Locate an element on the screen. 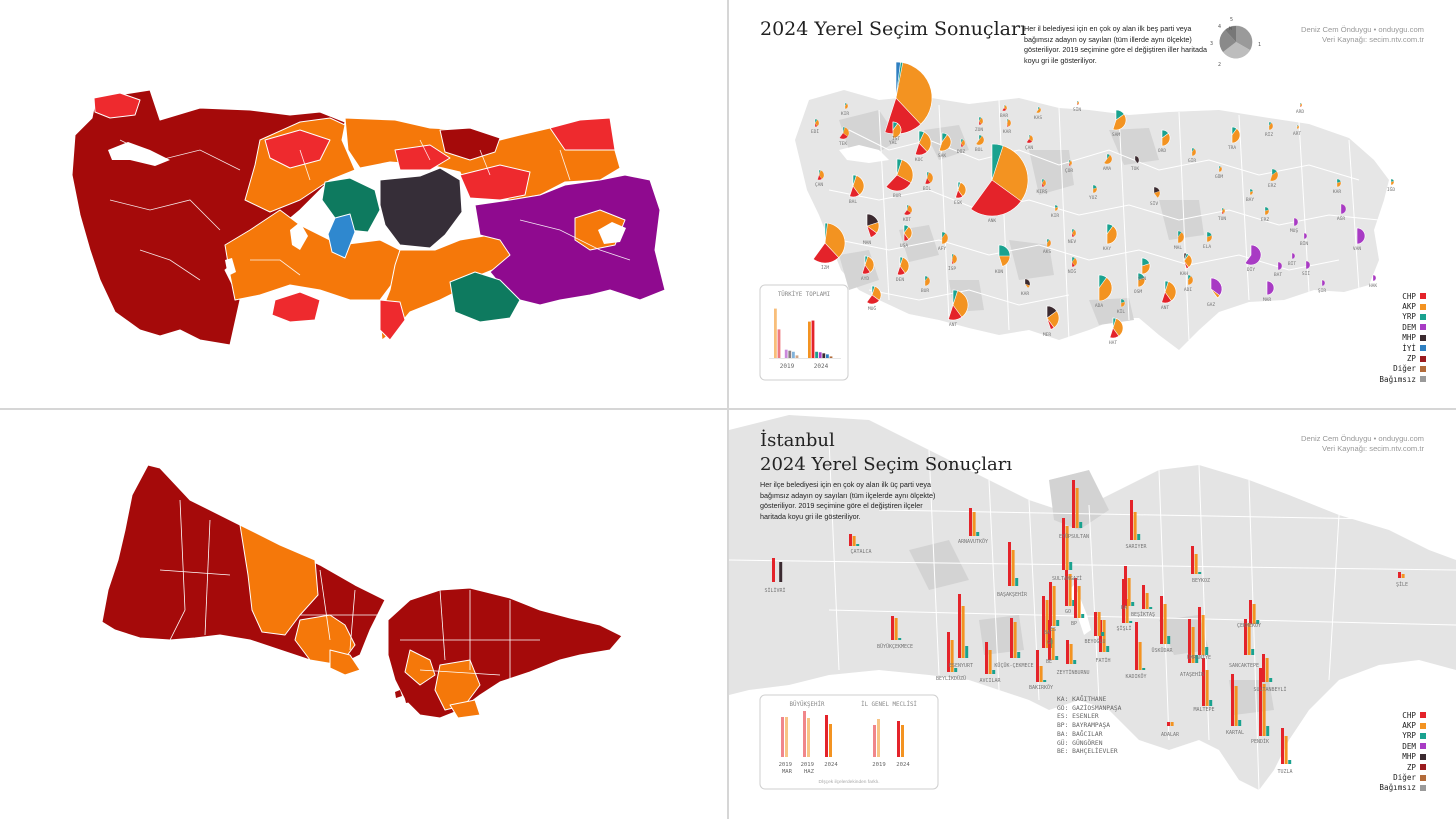 Image resolution: width=1456 pixels, height=819 pixels. province-label: KIRŞ is located at coordinates (1041, 192).